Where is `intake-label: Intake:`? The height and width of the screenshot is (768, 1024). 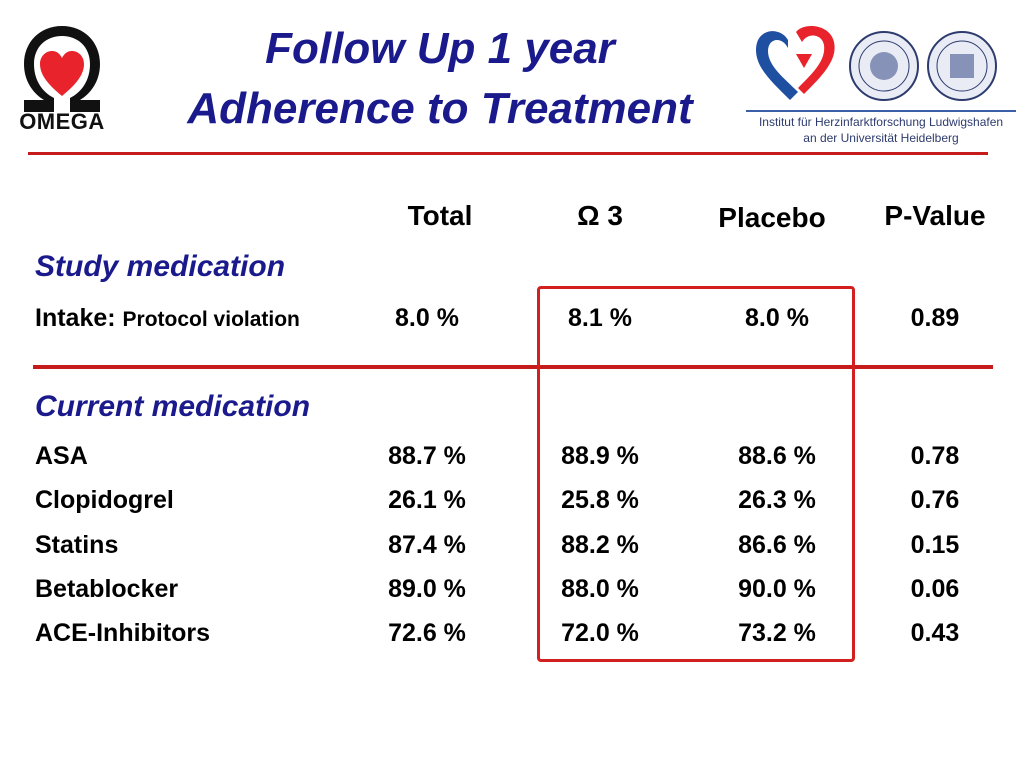
intake-label: Intake: is located at coordinates (75, 318).